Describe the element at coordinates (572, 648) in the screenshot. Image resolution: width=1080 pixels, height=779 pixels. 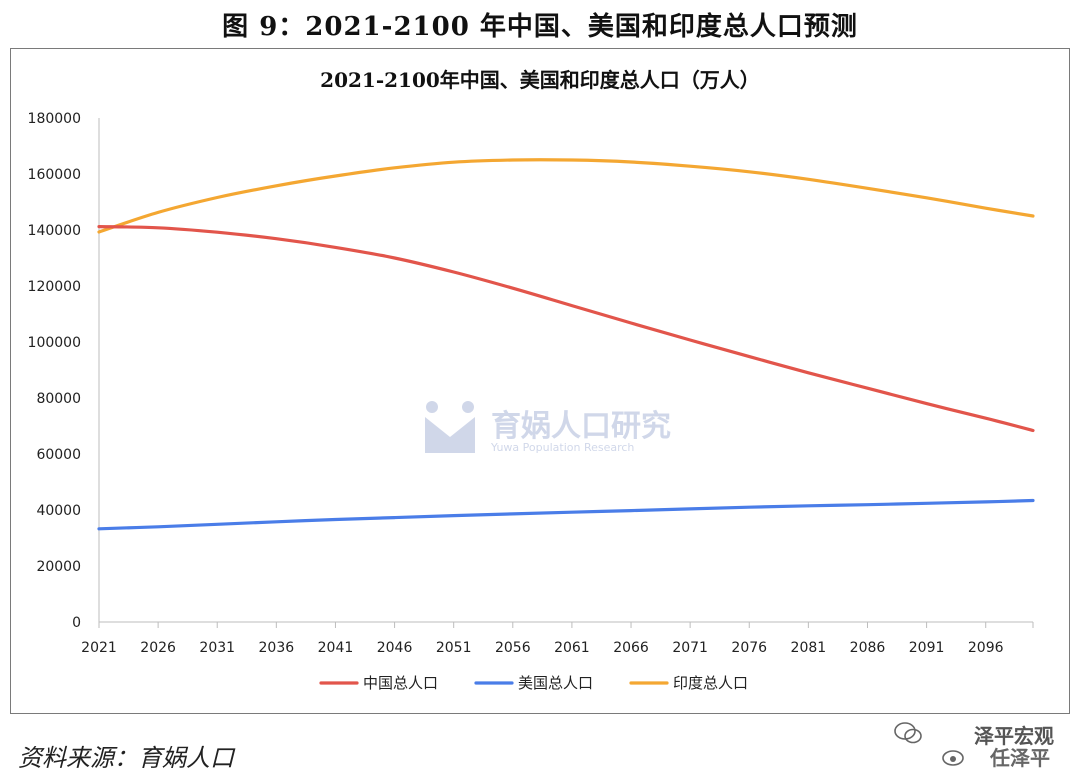
I see `x-tick-label: 2061` at that location.